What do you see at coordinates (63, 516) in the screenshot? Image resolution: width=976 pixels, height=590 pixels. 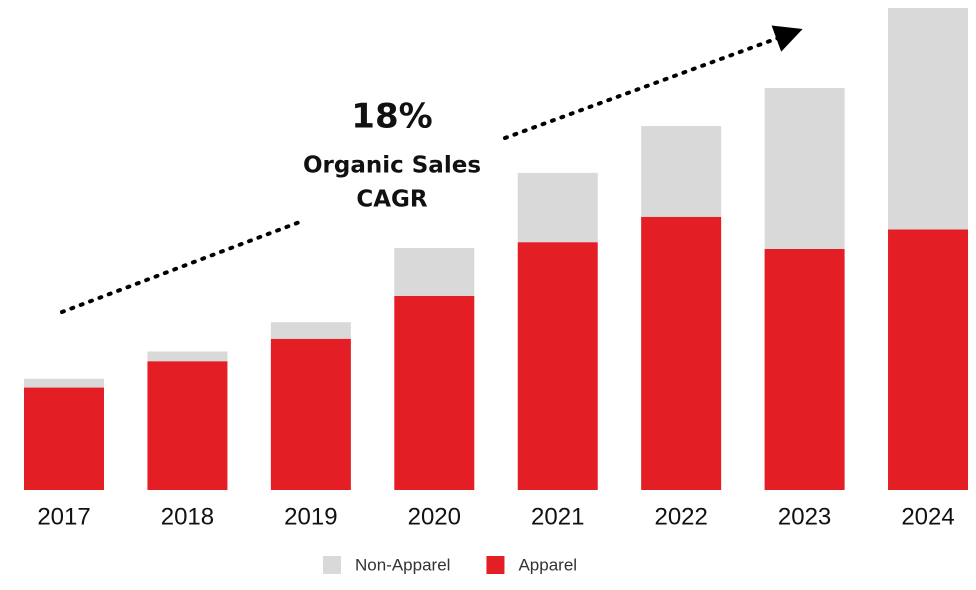 I see `x-tick-label: 2017` at bounding box center [63, 516].